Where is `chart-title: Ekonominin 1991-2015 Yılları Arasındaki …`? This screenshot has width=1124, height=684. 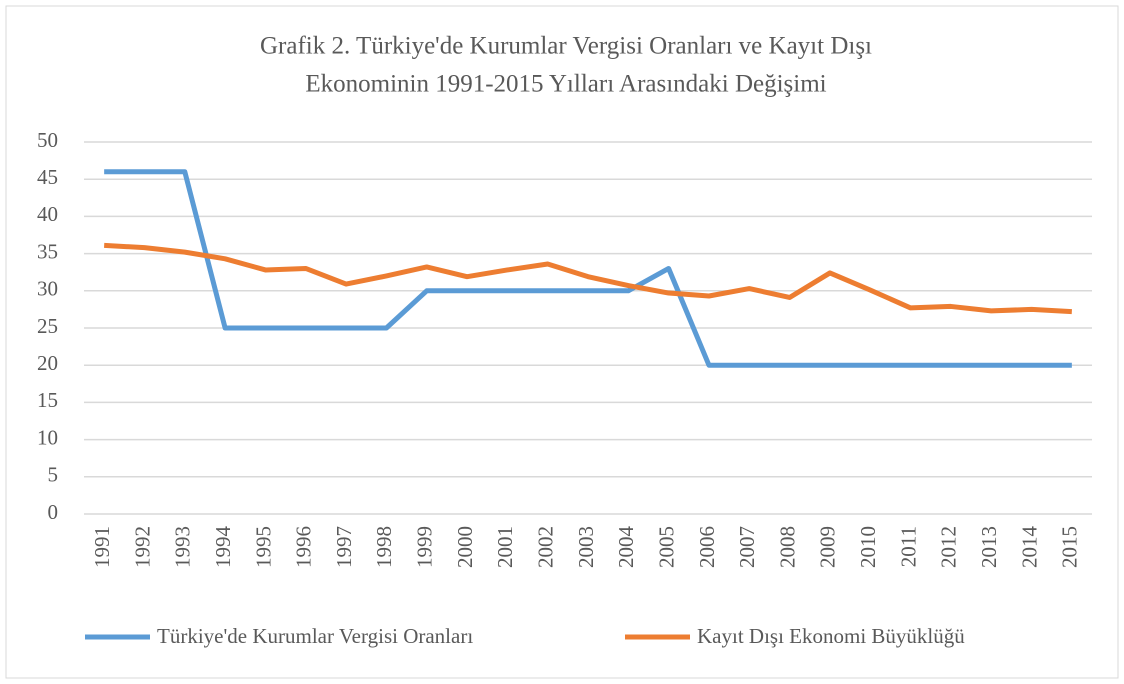
chart-title: Ekonominin 1991-2015 Yılları Arasındaki … is located at coordinates (565, 84).